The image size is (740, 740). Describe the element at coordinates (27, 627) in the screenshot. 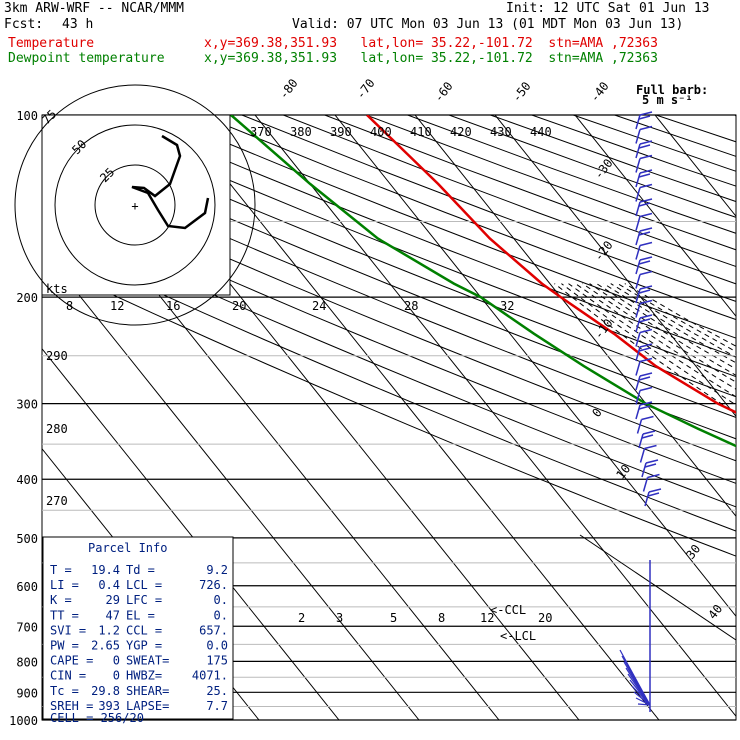

I see `pressure-label: 700` at that location.